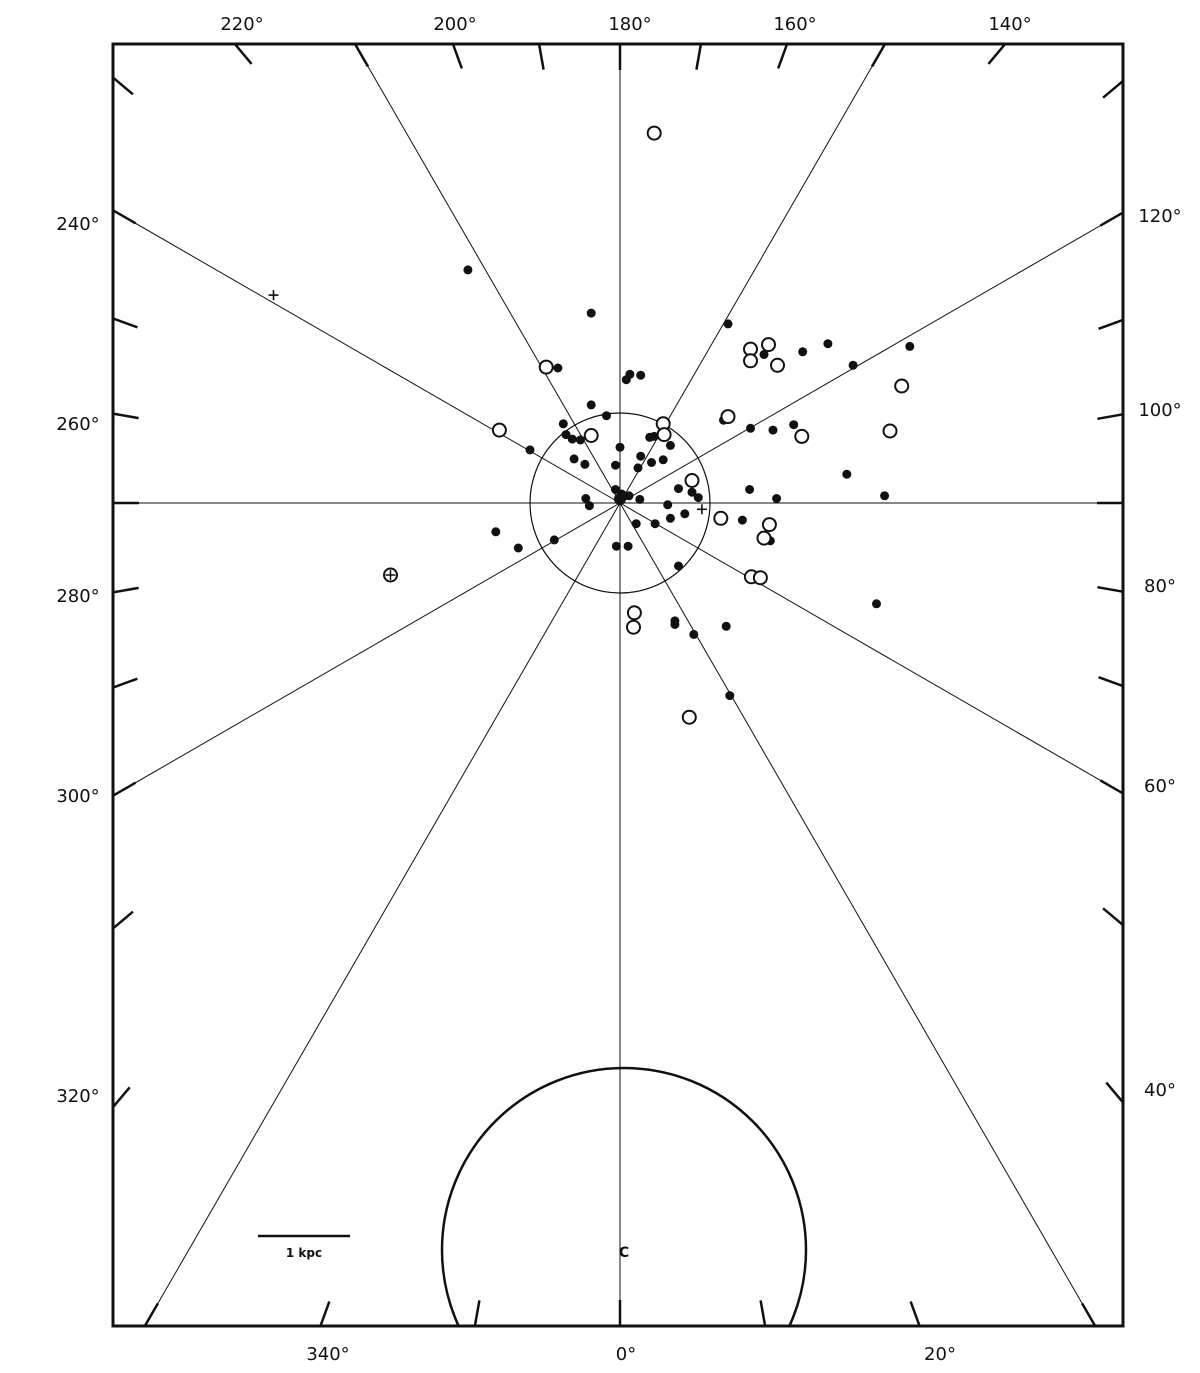 This screenshot has width=1200, height=1373. I want to click on tick-label-right: 60°, so click(1160, 786).